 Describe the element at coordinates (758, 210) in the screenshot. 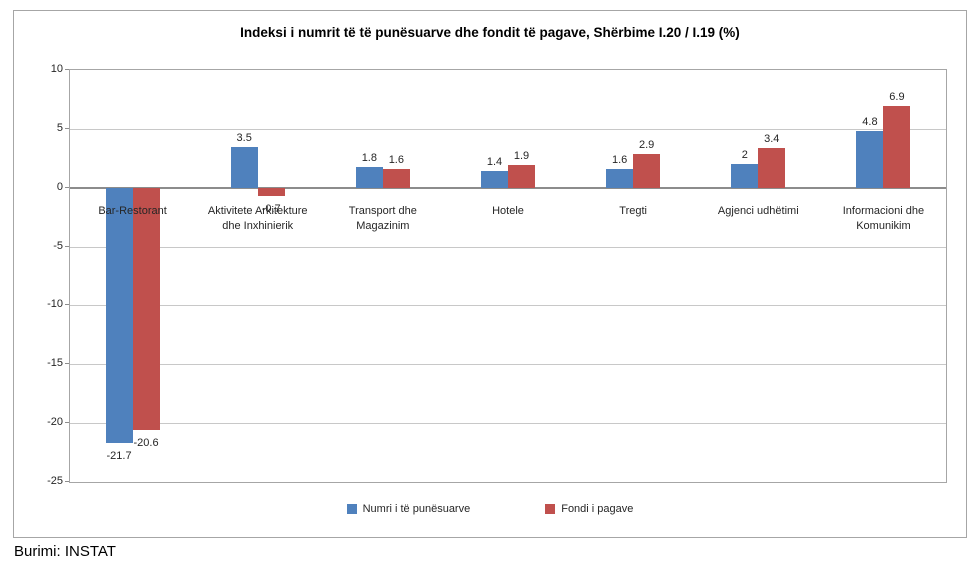

I see `category-label: Agjenci udhëtimi` at that location.